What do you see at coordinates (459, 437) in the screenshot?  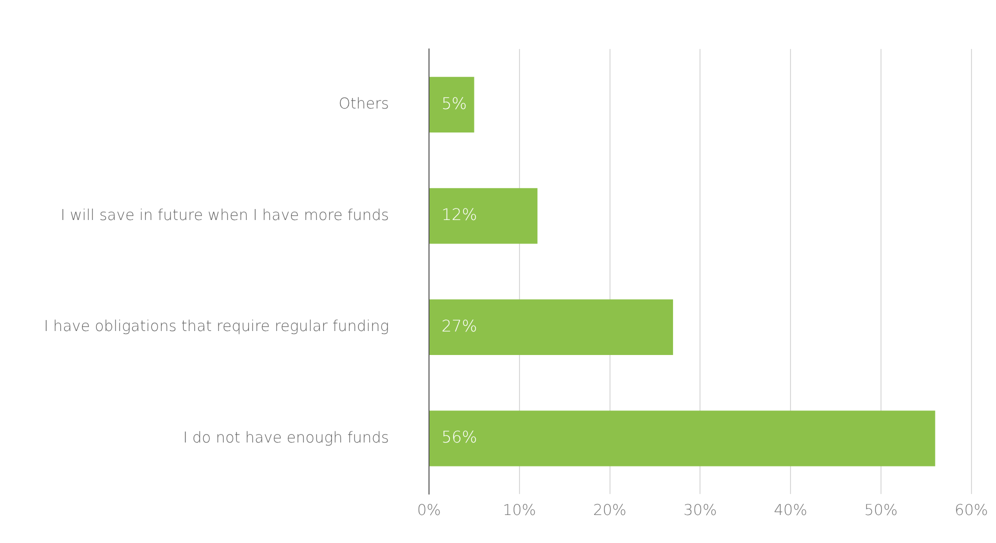 I see `data-label: 56%` at bounding box center [459, 437].